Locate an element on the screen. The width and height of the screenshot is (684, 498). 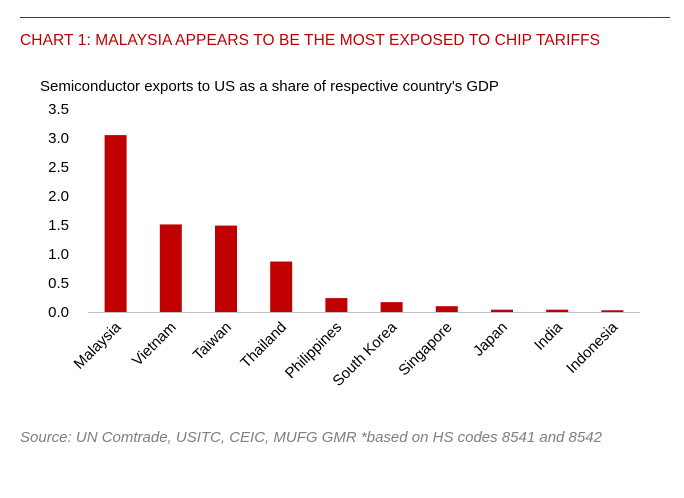
title-rule is located at coordinates (345, 17).